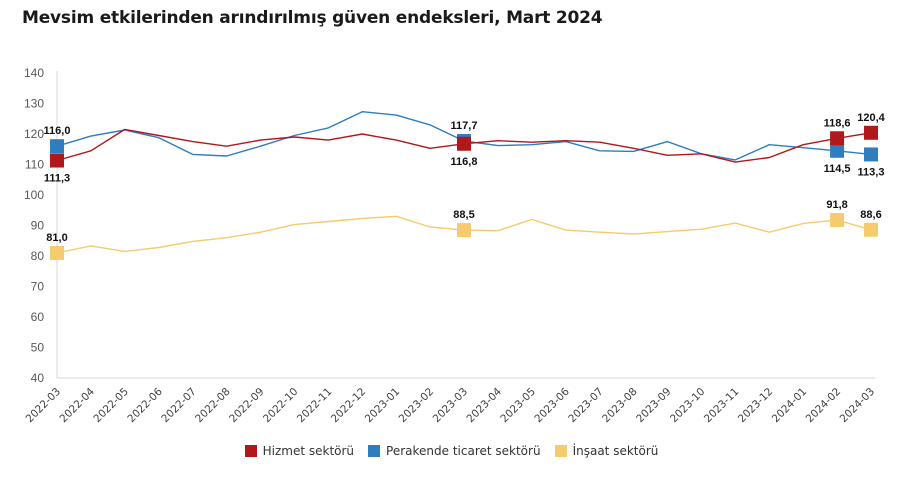 The width and height of the screenshot is (901, 491). I want to click on data-label: 81,0, so click(56, 238).